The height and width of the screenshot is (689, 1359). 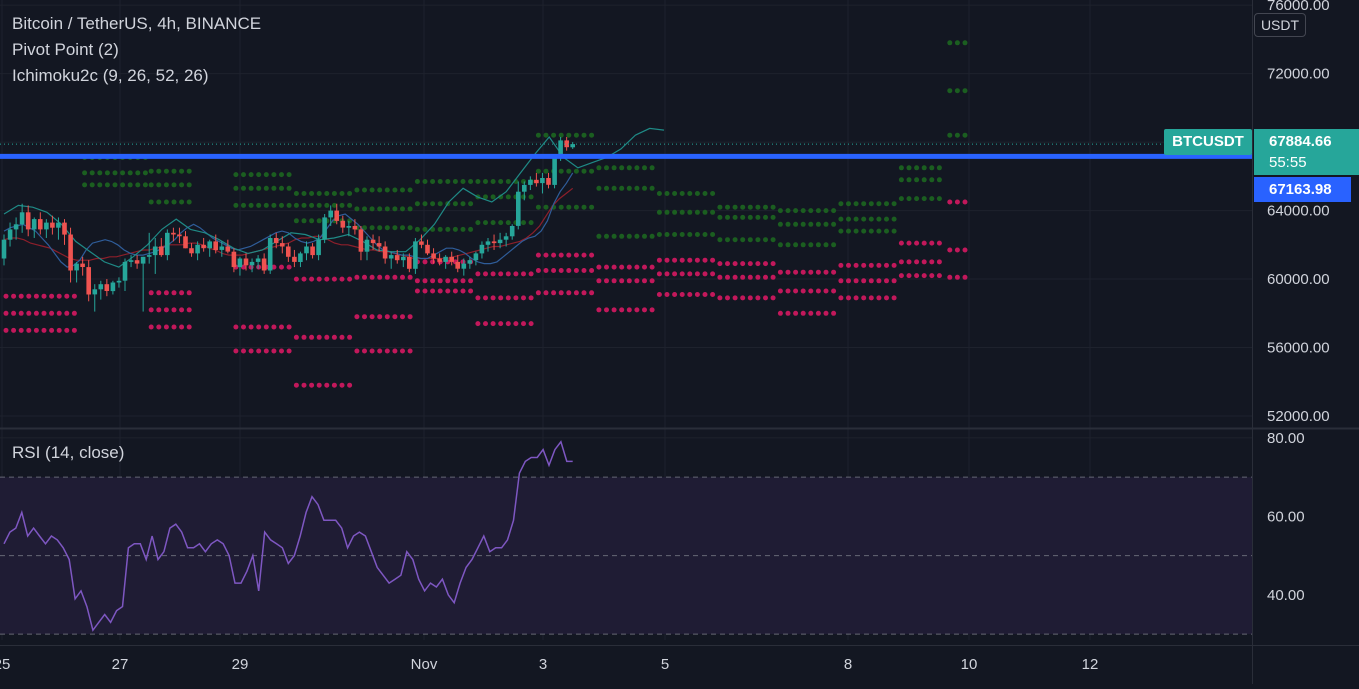 I want to click on rsi-axis-label: 80.00, so click(x=1286, y=438).